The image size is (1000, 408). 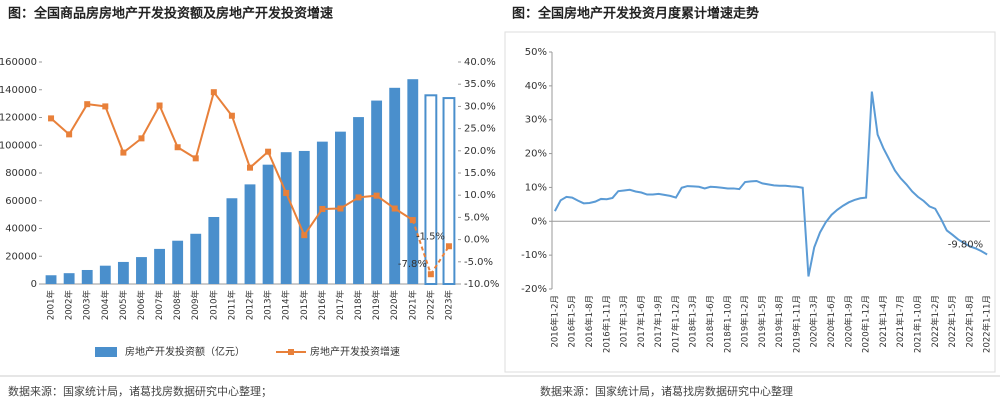 What do you see at coordinates (21, 173) in the screenshot?
I see `y-tick-label: 80000` at bounding box center [21, 173].